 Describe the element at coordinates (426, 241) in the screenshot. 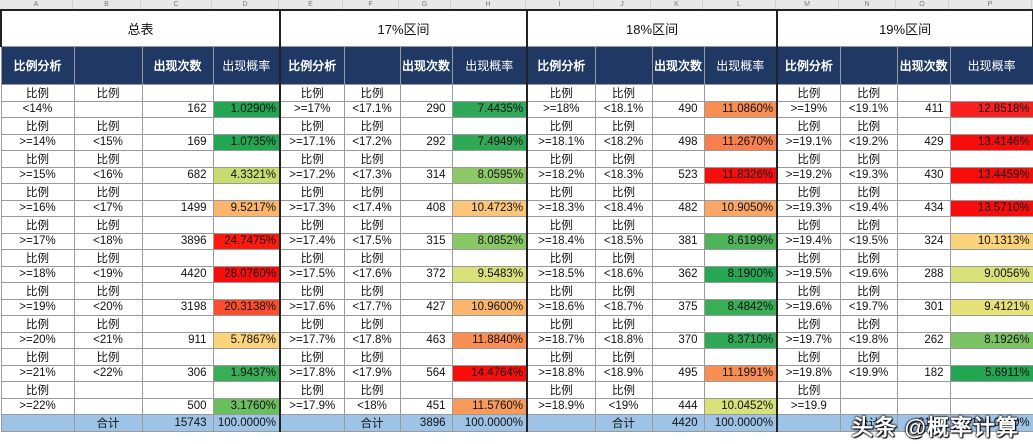

I see `count-cell: 315` at that location.